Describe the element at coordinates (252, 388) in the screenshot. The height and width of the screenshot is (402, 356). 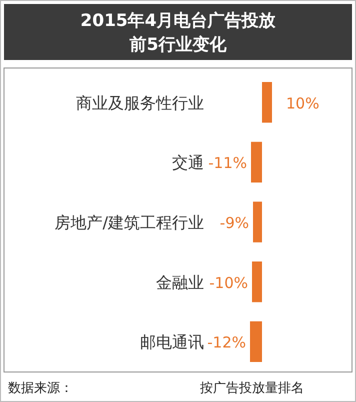
I see `text: 按广告投放量排名` at that location.